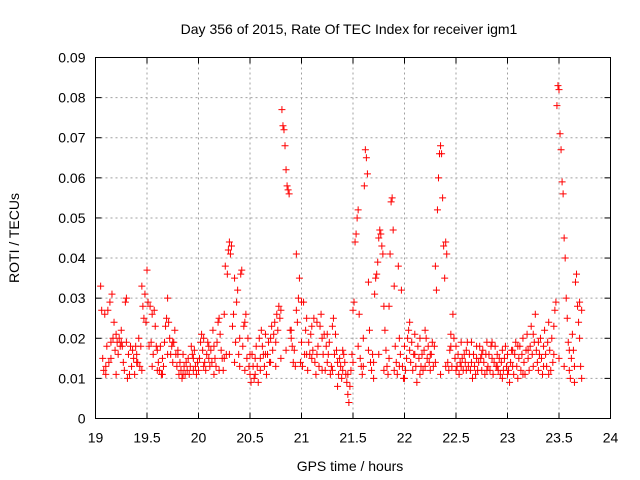 The height and width of the screenshot is (480, 640). I want to click on x-tick-label: 20, so click(199, 438).